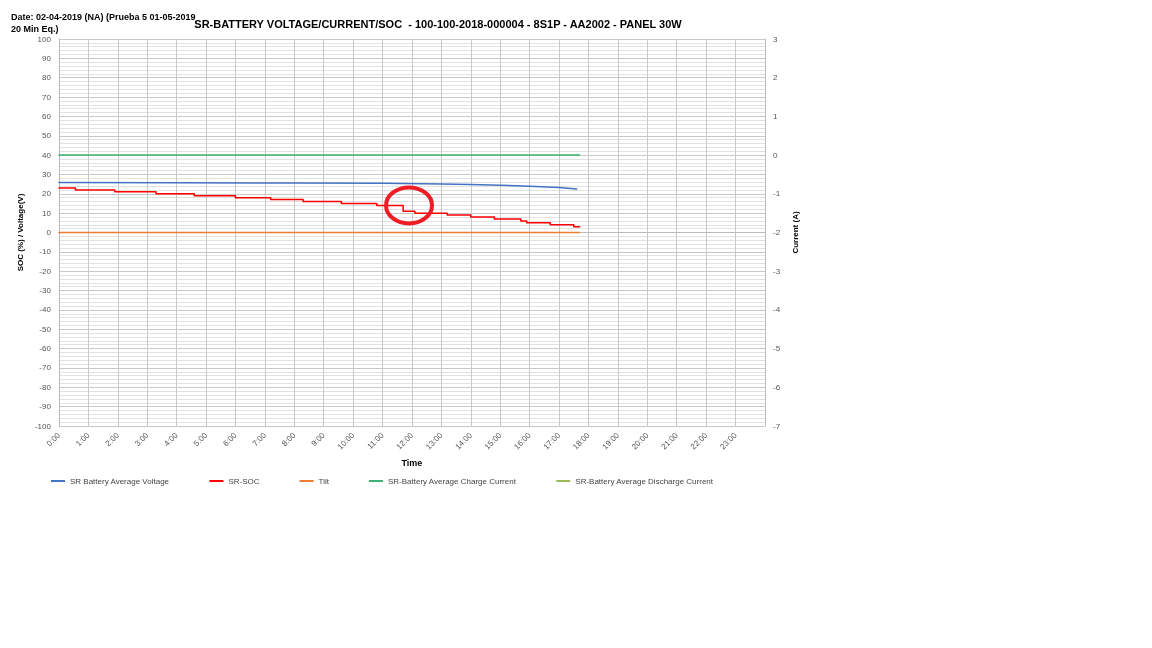 The image size is (1152, 648). Describe the element at coordinates (438, 23) in the screenshot. I see `chart-title: SR-BATTERY VOLTAGE/CURRENT/SOC - 100-100-2018-000004 - 8S1P - AA2002 - PANEL 30W` at that location.